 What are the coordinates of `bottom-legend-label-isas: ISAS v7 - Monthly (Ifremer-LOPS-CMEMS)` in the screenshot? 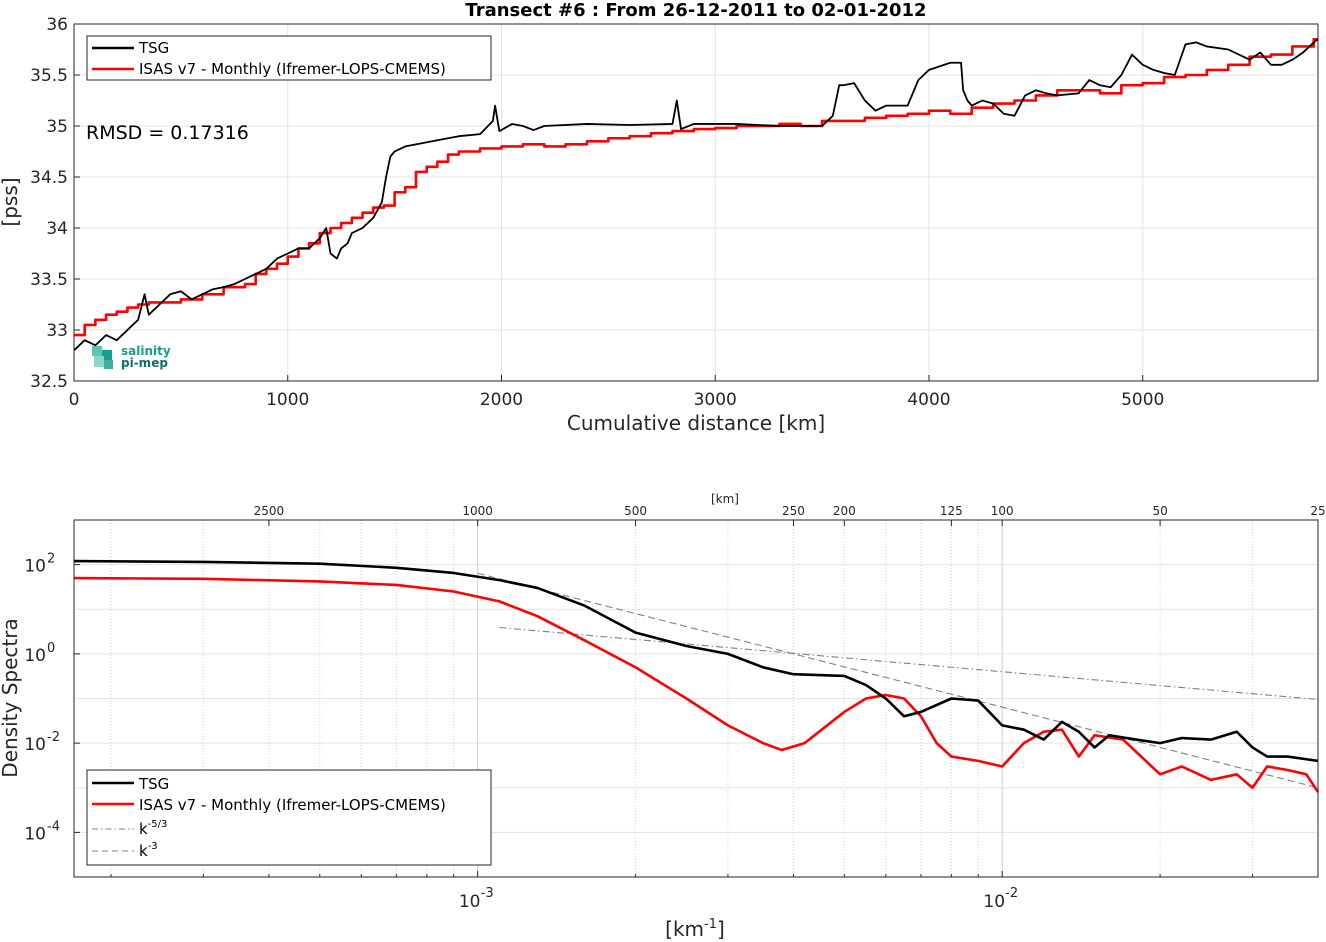 It's located at (292, 805).